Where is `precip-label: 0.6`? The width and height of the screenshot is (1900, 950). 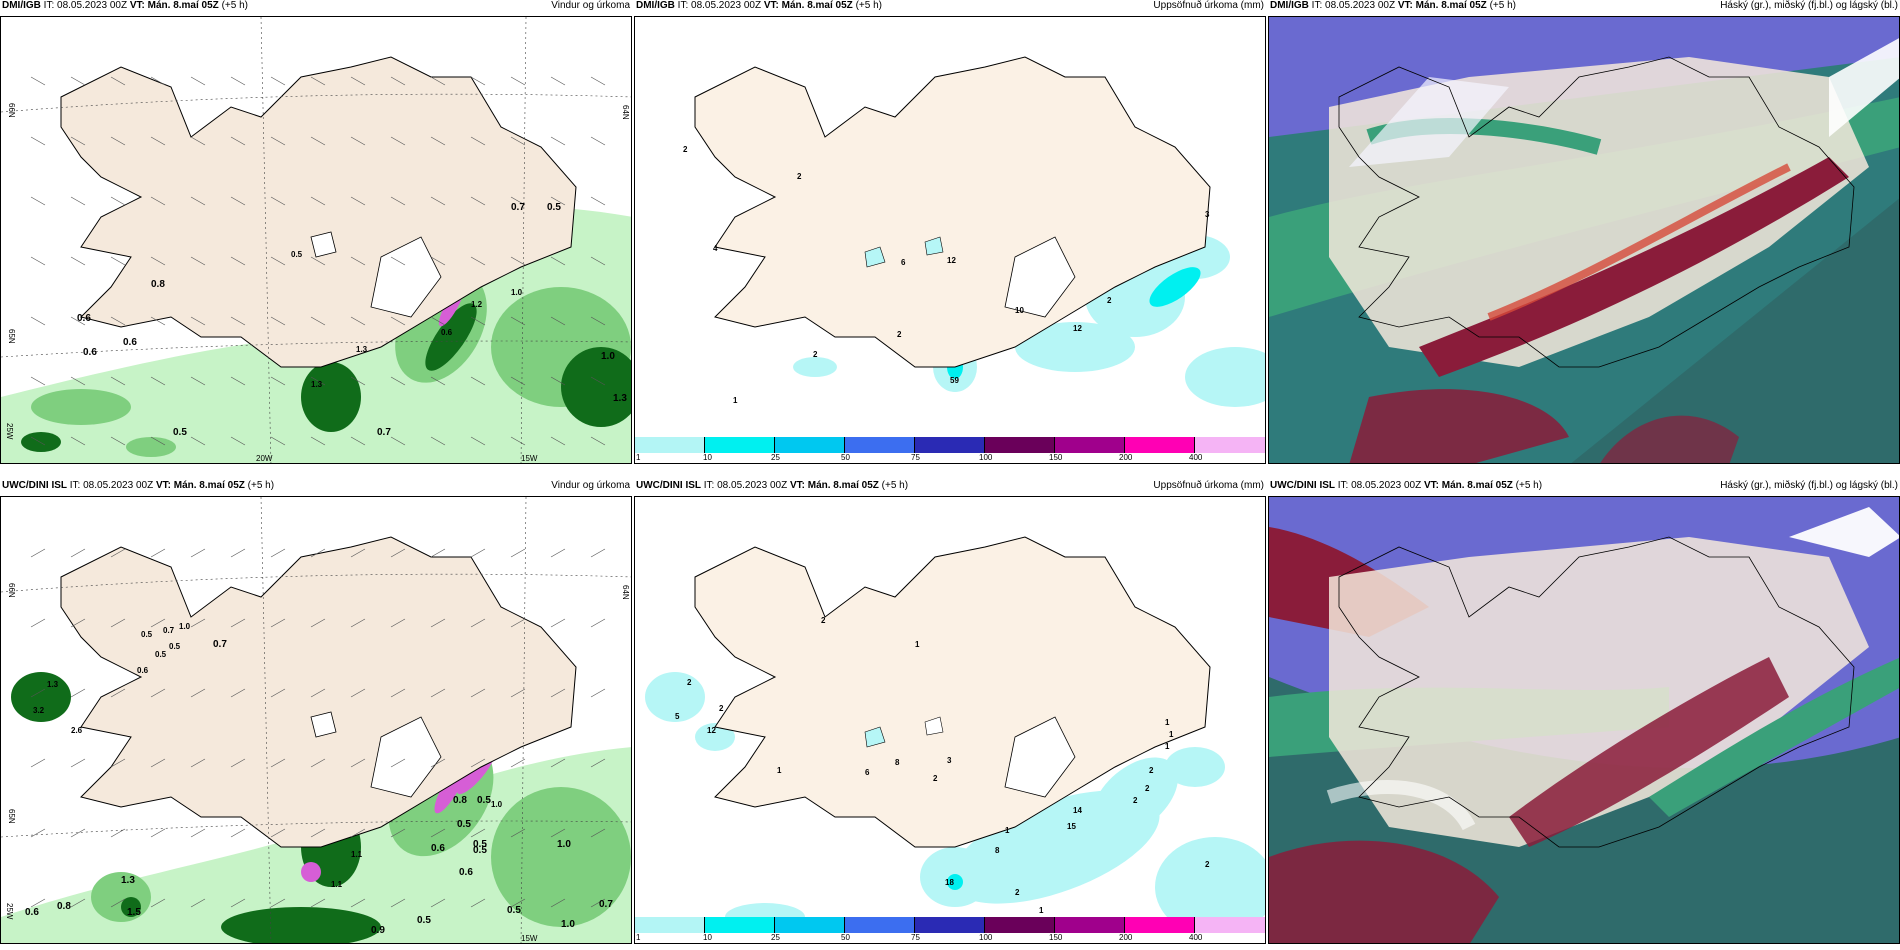
precip-label: 0.6 is located at coordinates (130, 342).